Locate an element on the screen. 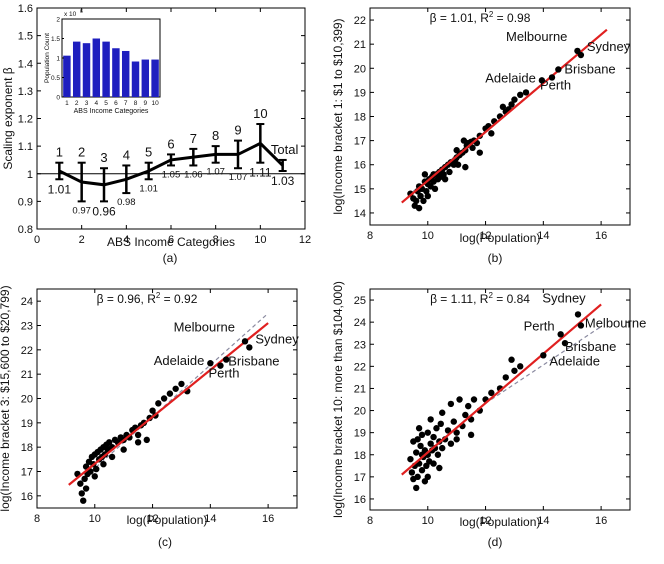 The image size is (664, 564). y-tick-label: 24 is located at coordinates (27, 302).